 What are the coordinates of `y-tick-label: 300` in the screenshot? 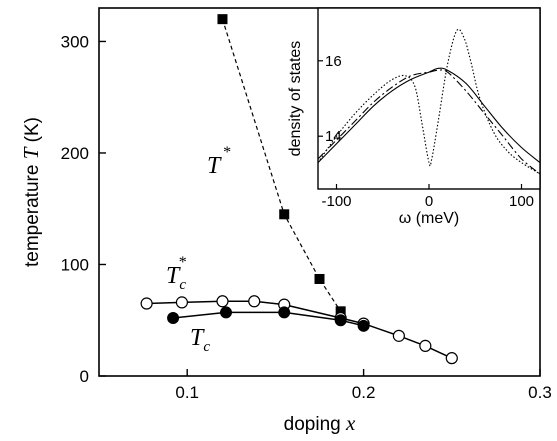 It's located at (75, 41).